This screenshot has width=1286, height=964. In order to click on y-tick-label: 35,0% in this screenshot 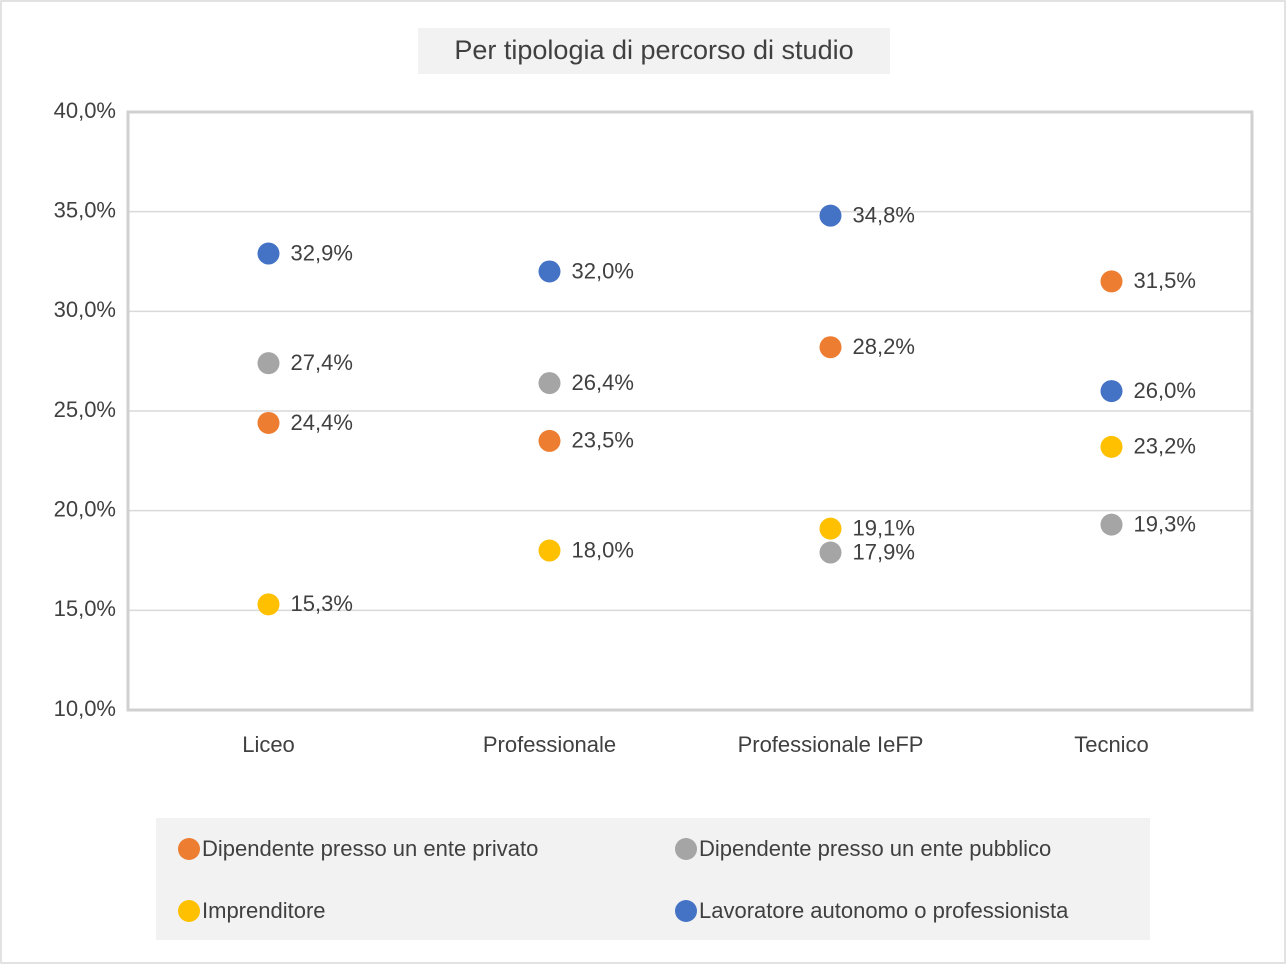, I will do `click(85, 209)`.